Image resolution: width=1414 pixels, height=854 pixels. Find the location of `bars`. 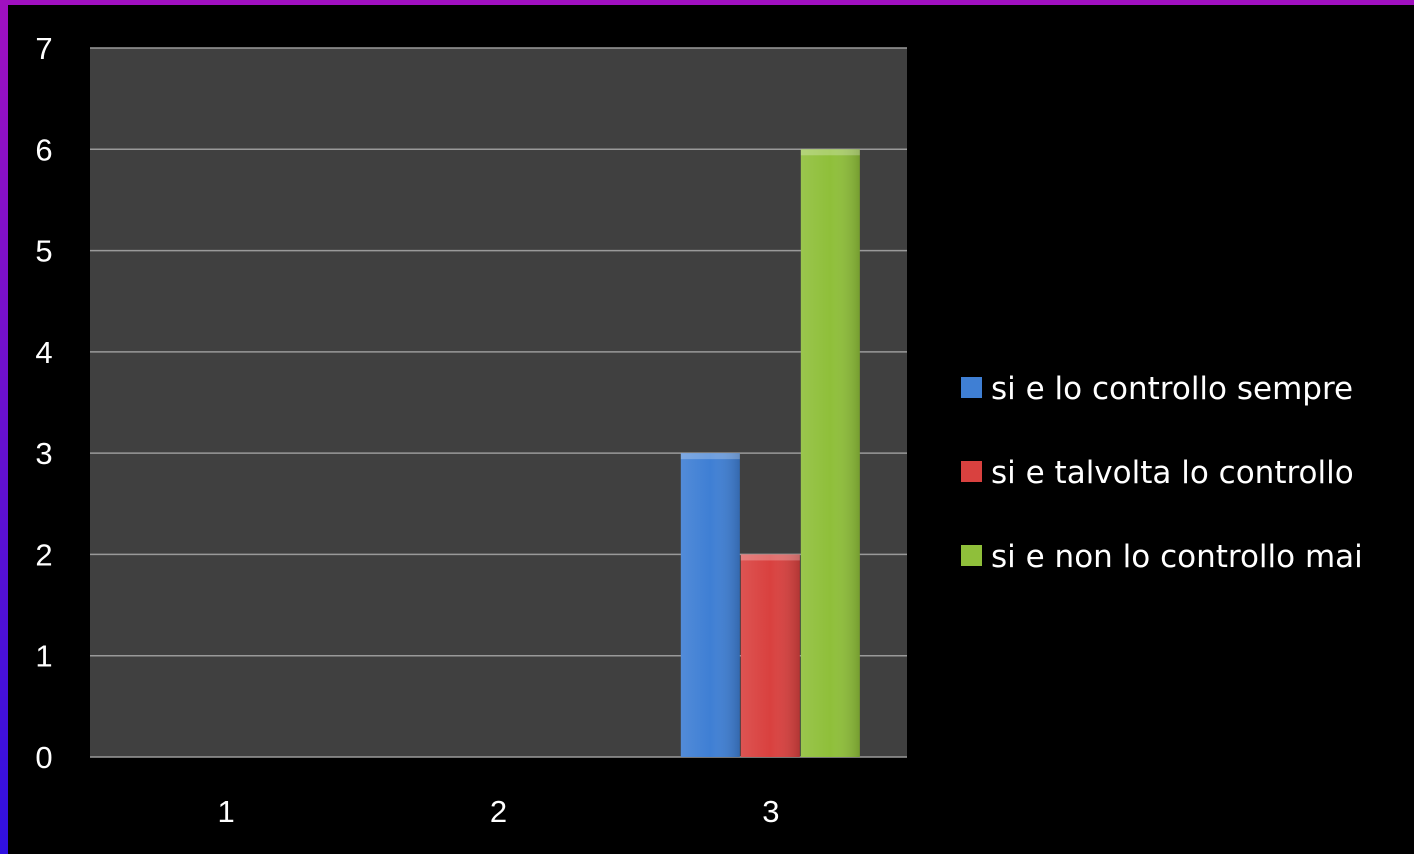

bars is located at coordinates (770, 453).